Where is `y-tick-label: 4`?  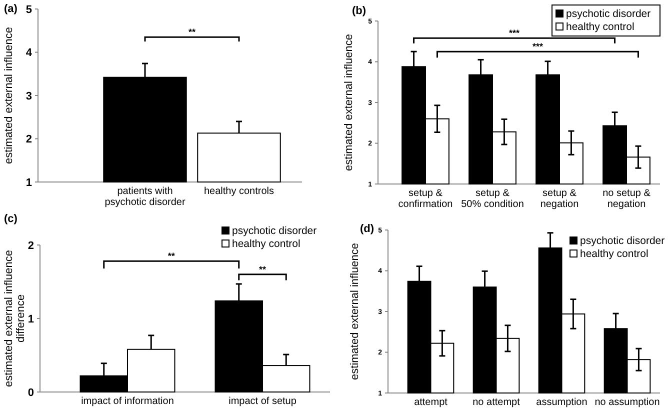 y-tick-label: 4 is located at coordinates (29, 53).